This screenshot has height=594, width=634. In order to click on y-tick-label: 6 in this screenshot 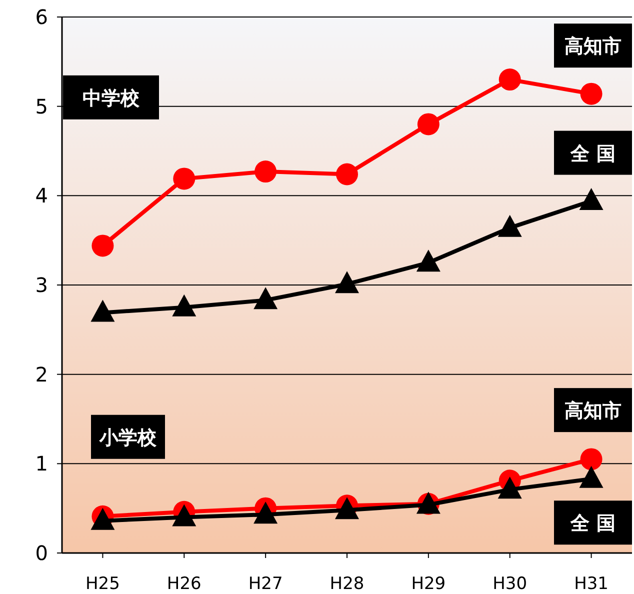, I will do `click(41, 17)`.